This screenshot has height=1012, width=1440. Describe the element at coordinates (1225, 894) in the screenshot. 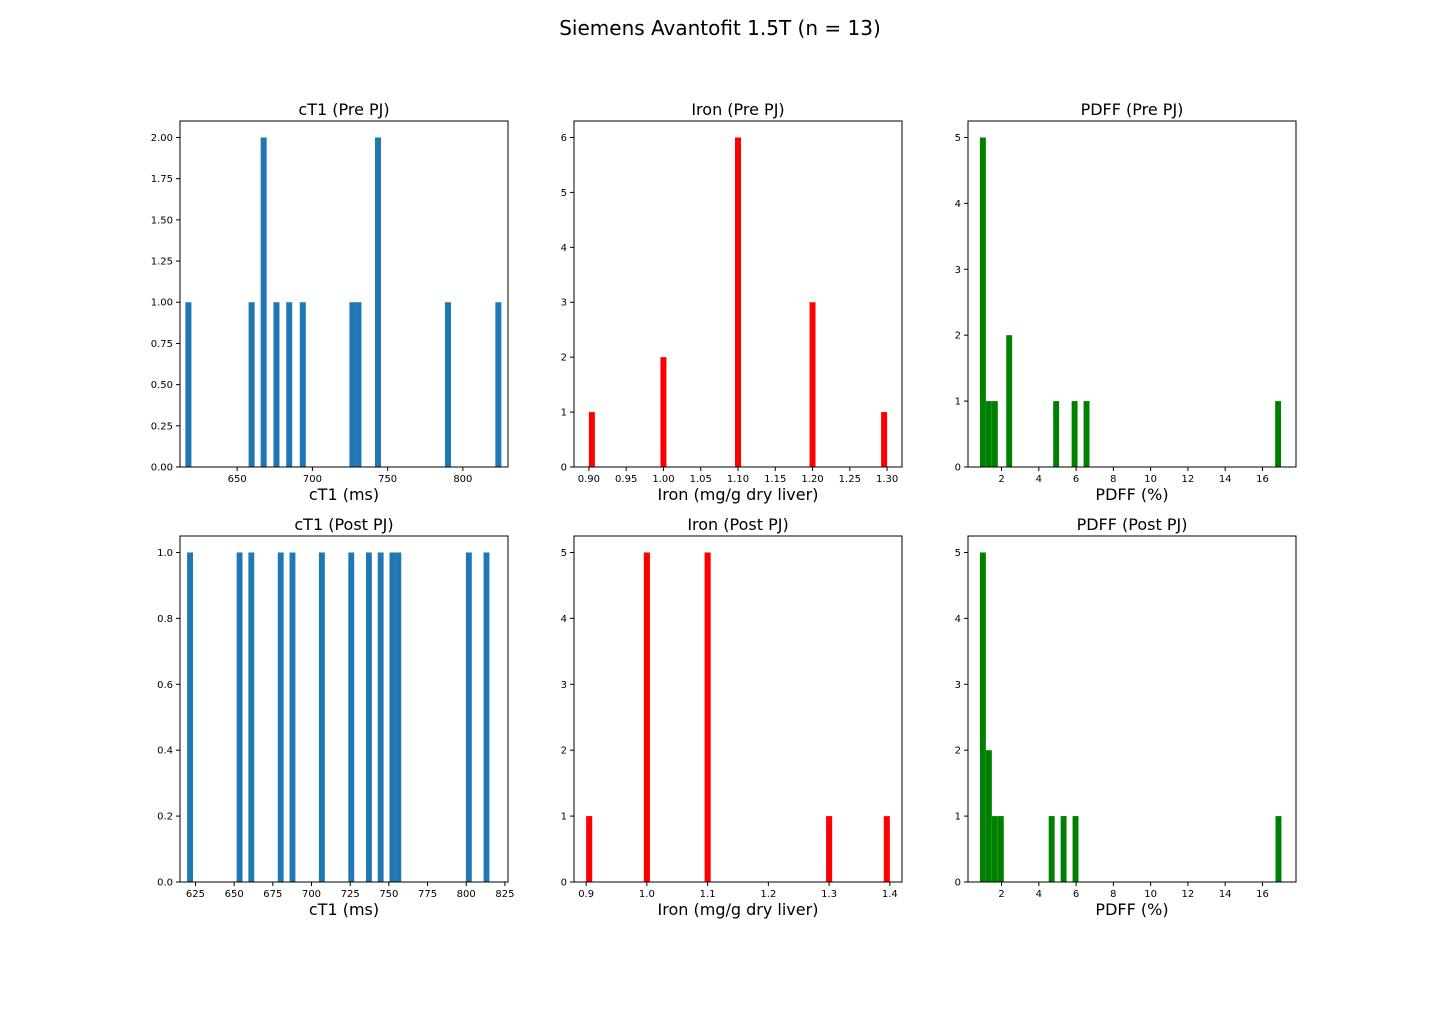

I see `x-tick-label: 14` at that location.